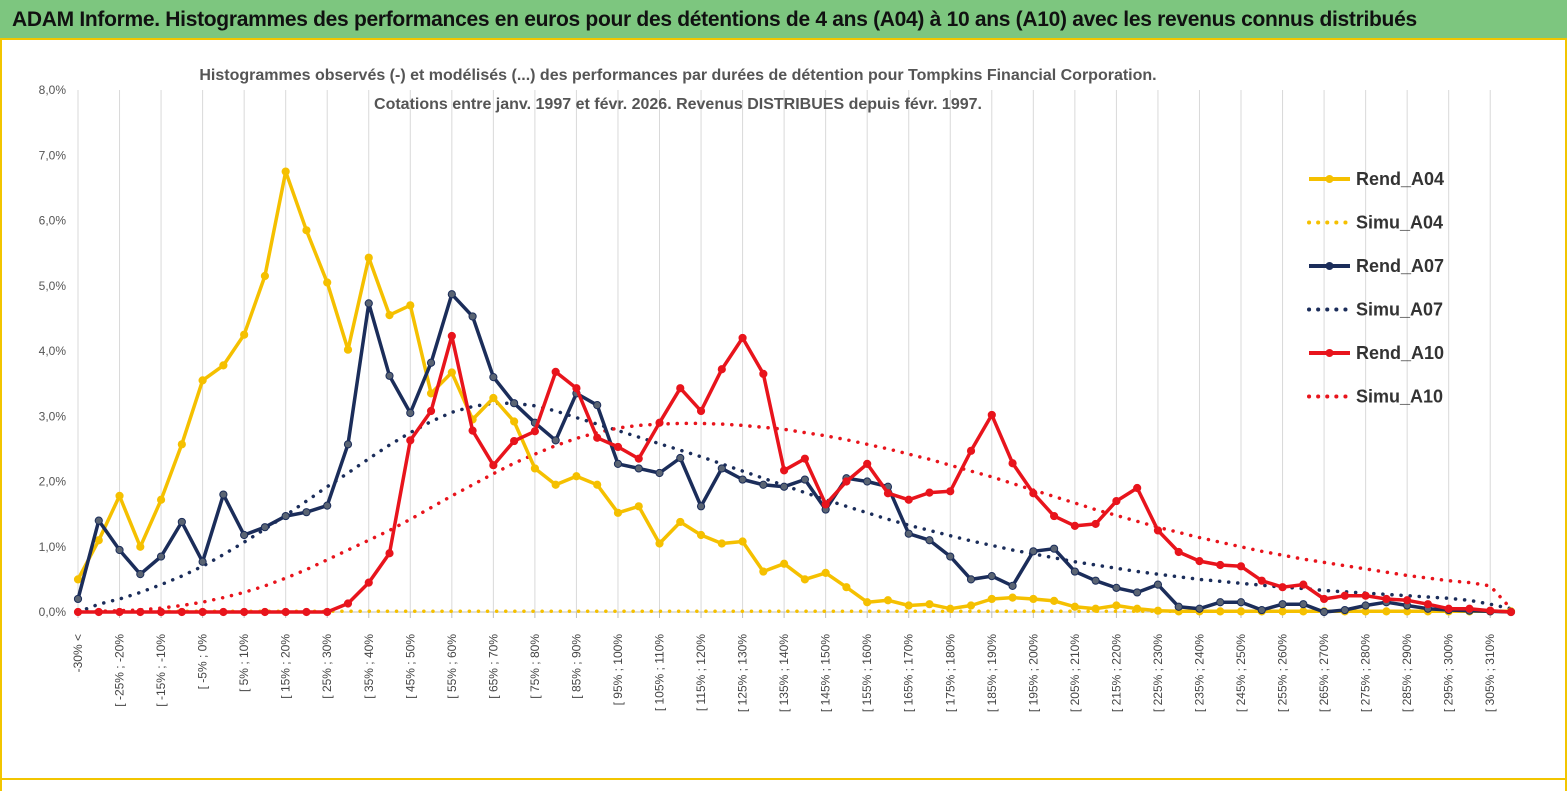 This screenshot has height=791, width=1567. What do you see at coordinates (1400, 353) in the screenshot?
I see `legend-label: Rend_A10` at bounding box center [1400, 353].